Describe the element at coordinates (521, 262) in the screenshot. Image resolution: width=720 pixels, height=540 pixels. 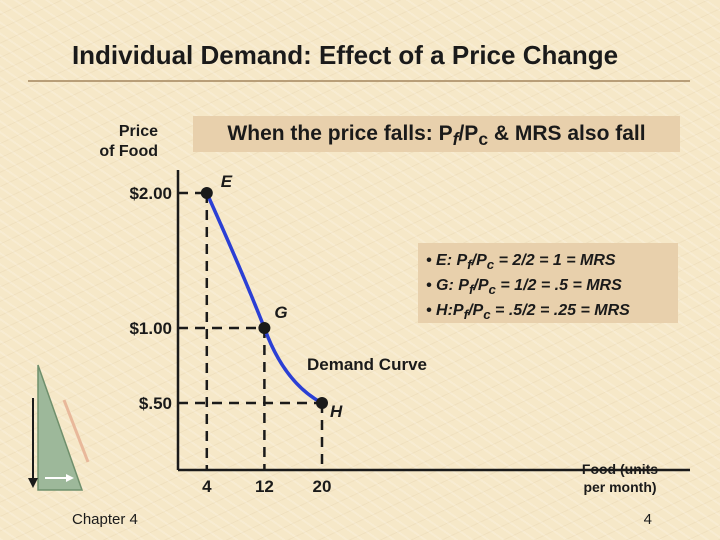
I see `mrs-line-1: • E: Pf/Pc = 2/2 = 1 = MRS` at that location.